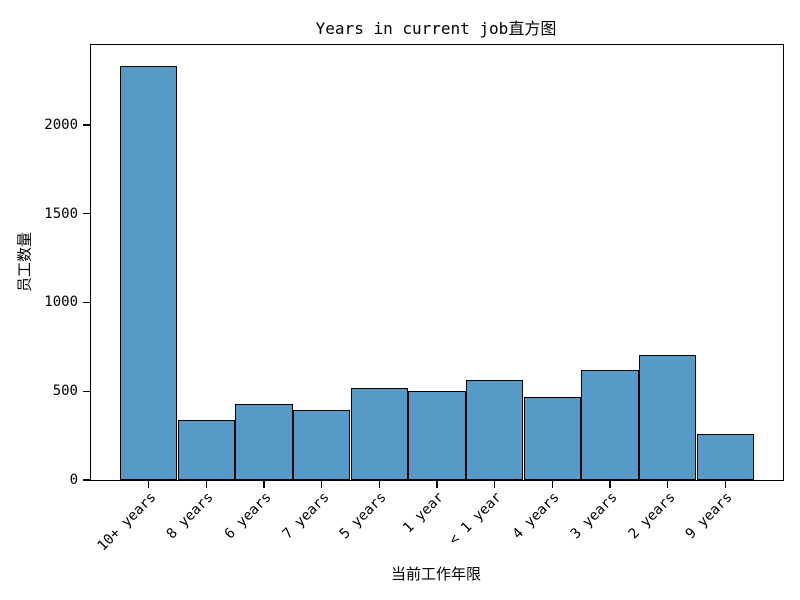 The height and width of the screenshot is (600, 800). What do you see at coordinates (264, 442) in the screenshot?
I see `histogram-bar-6-years` at bounding box center [264, 442].